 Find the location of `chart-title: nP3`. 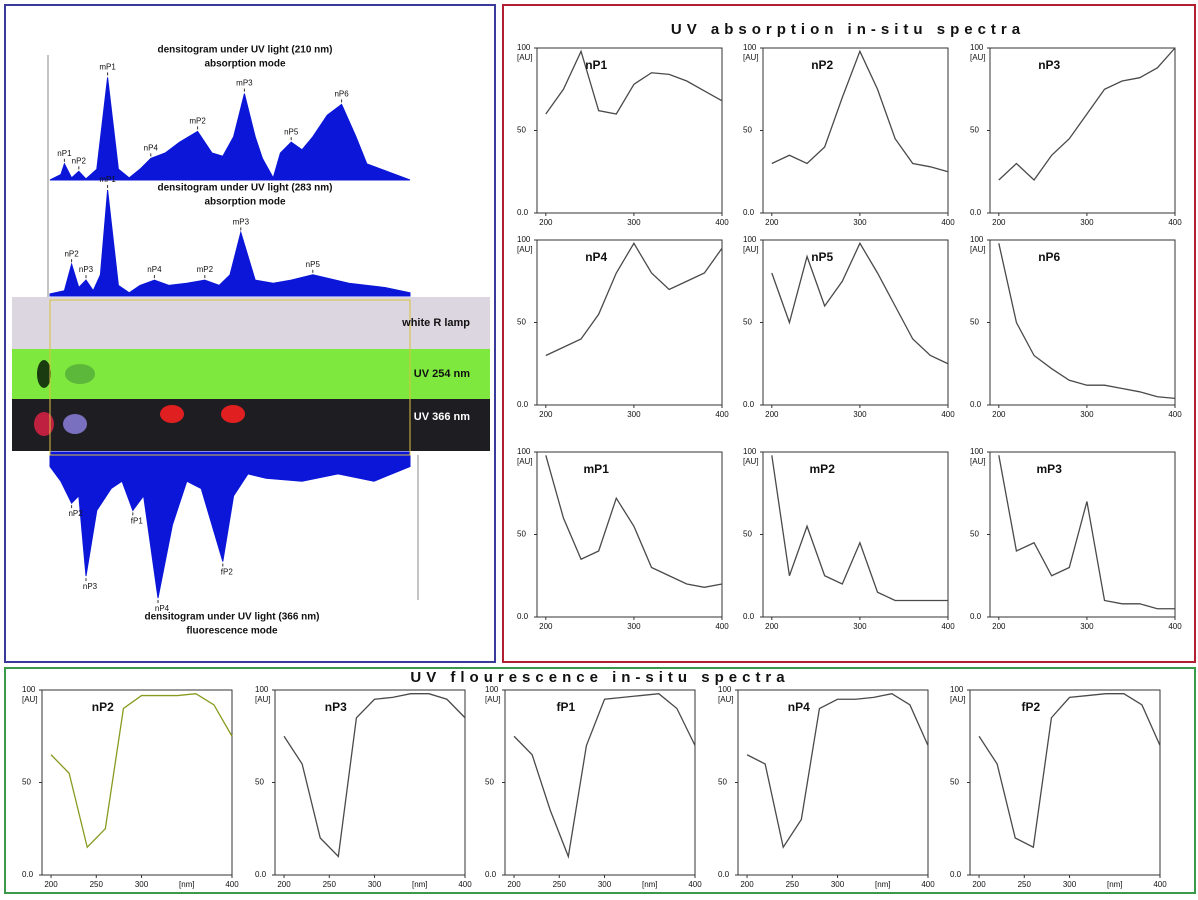

chart-title: nP3 is located at coordinates (336, 707).